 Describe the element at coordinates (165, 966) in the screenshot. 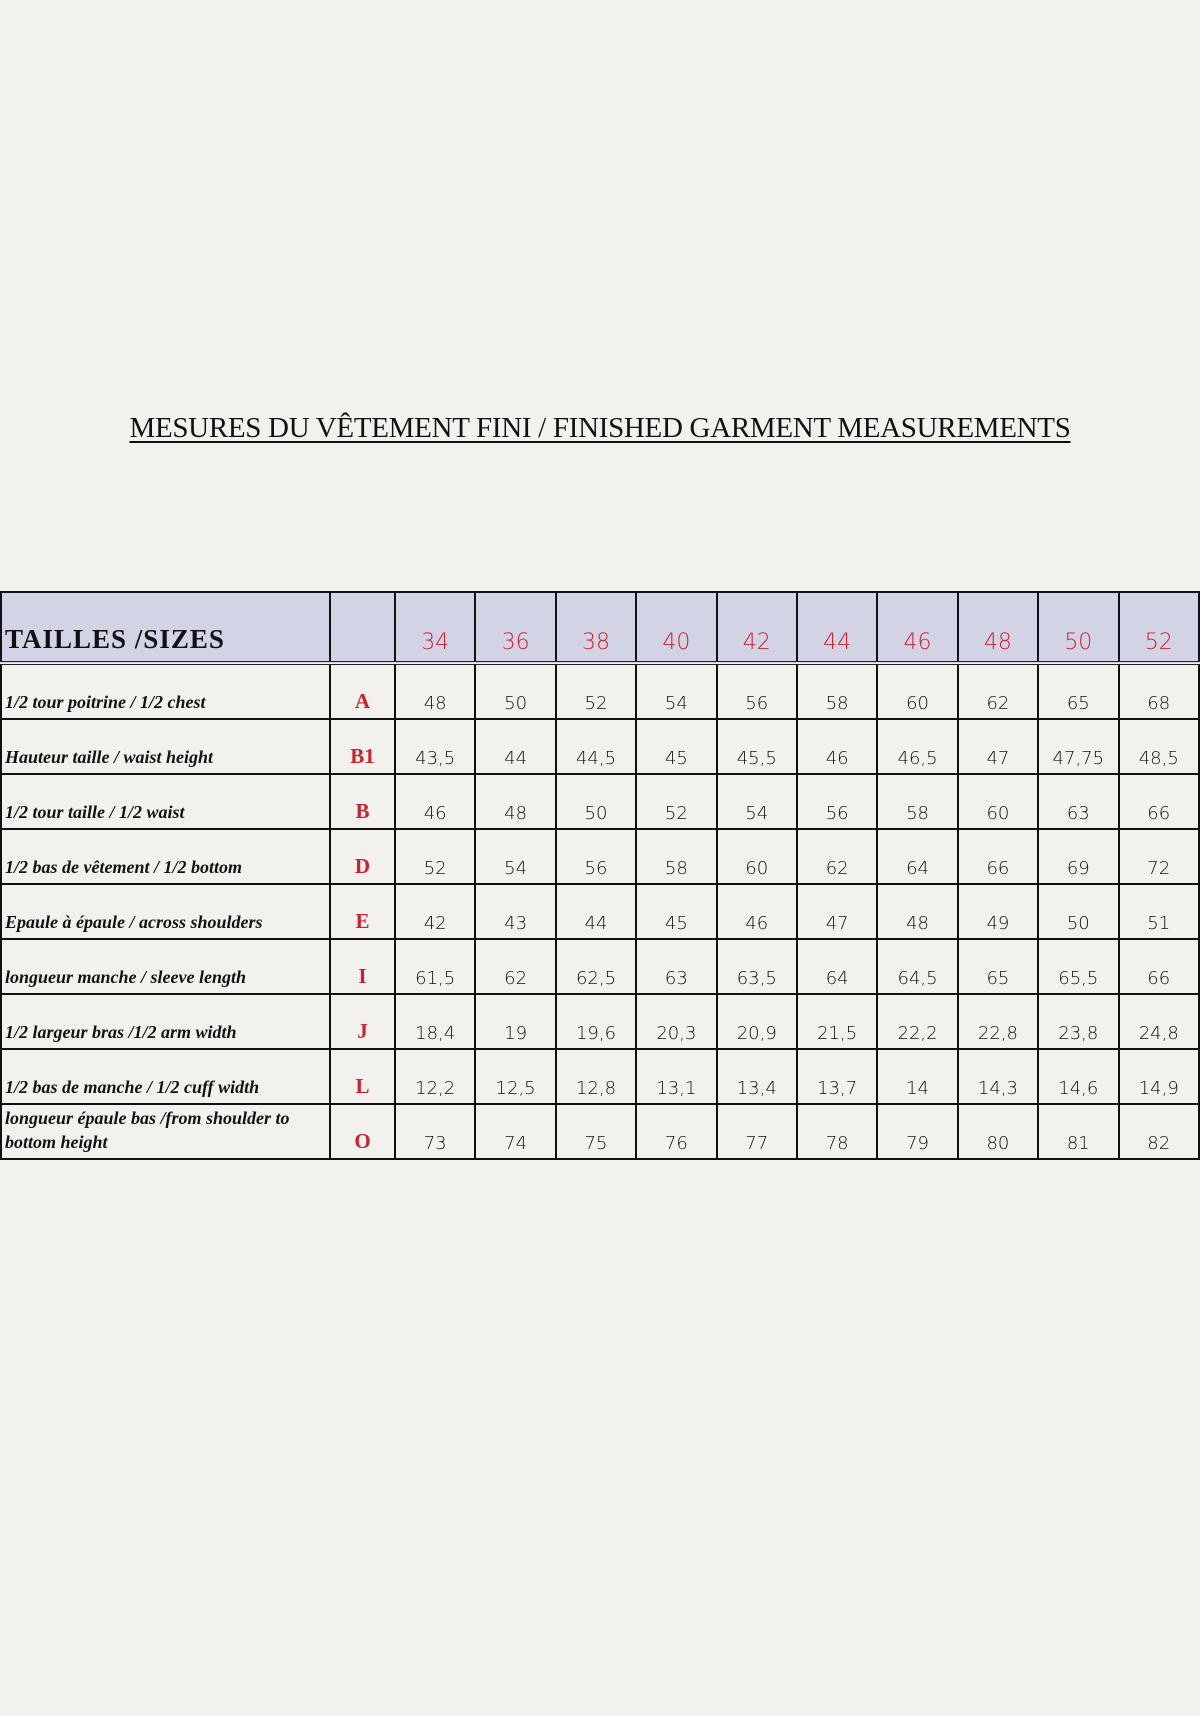

I see `measurement-label: longueur manche / sleeve length` at that location.